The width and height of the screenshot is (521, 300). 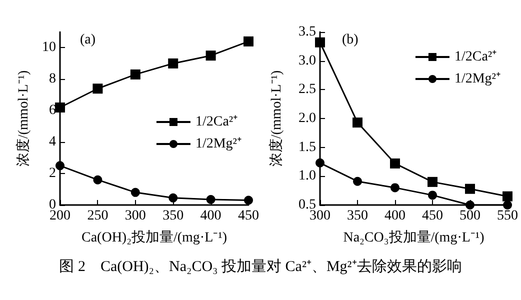 I want to click on x-tick-label: 550, so click(x=507, y=216).